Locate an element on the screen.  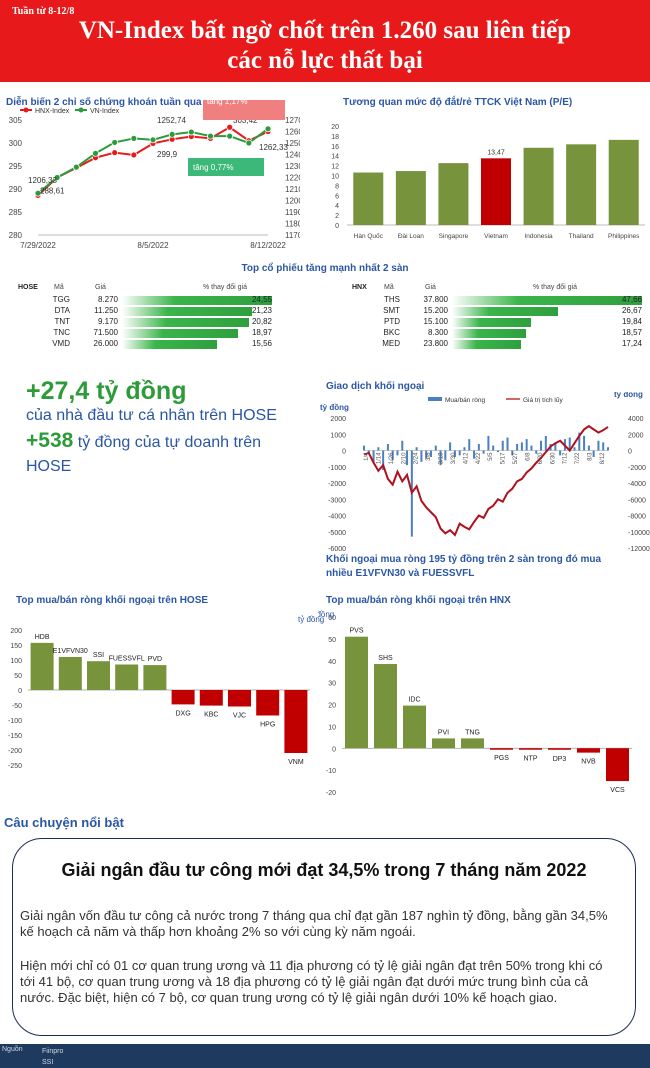
hnx-stock-code: BKC is located at coordinates (391, 332).